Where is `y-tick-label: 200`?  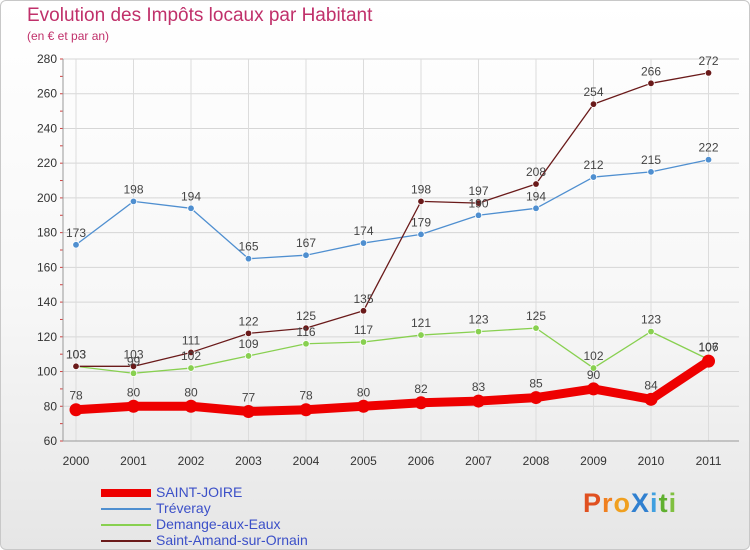
y-tick-label: 200 is located at coordinates (47, 198).